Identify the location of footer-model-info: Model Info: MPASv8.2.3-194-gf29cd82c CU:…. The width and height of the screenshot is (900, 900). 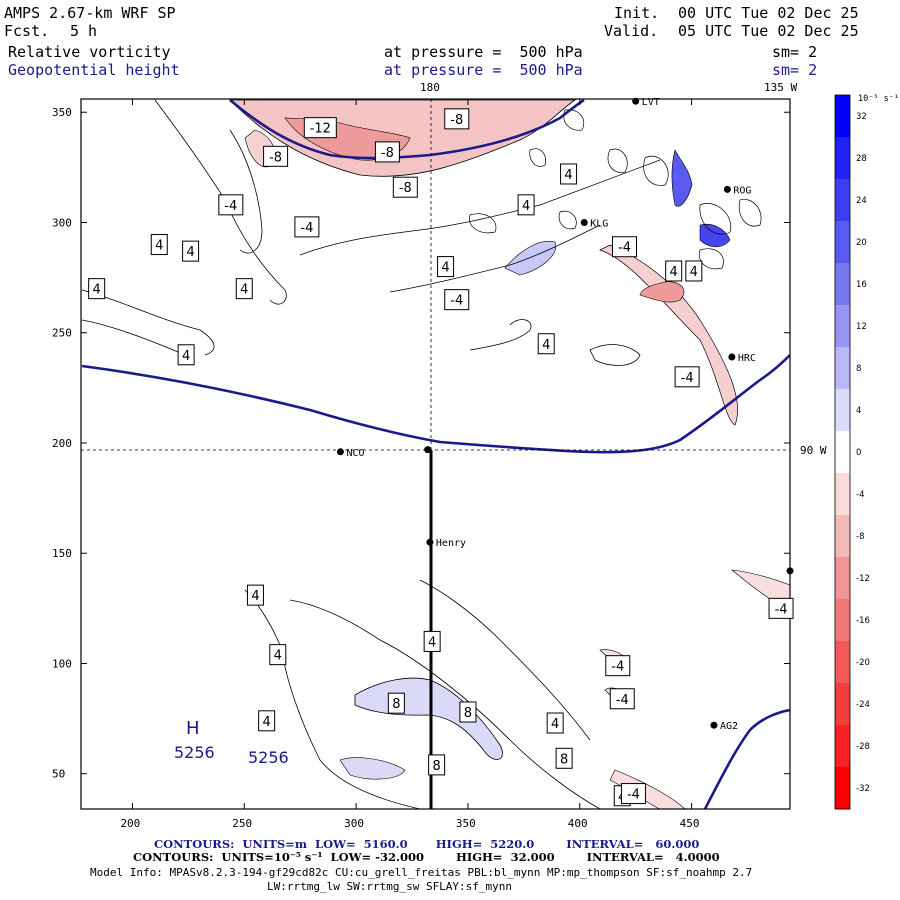
(421, 872).